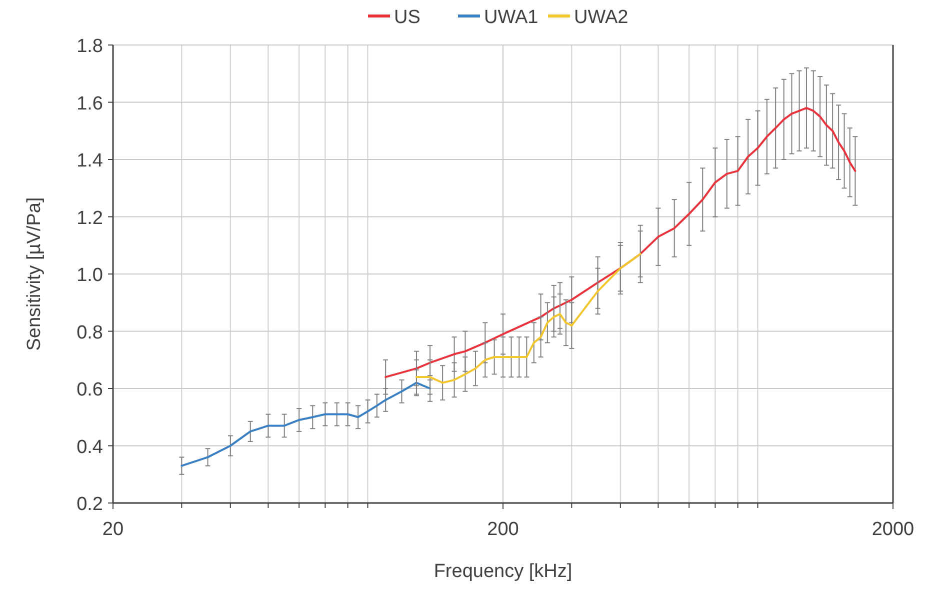  What do you see at coordinates (503, 529) in the screenshot?
I see `x-tick-label: 200` at bounding box center [503, 529].